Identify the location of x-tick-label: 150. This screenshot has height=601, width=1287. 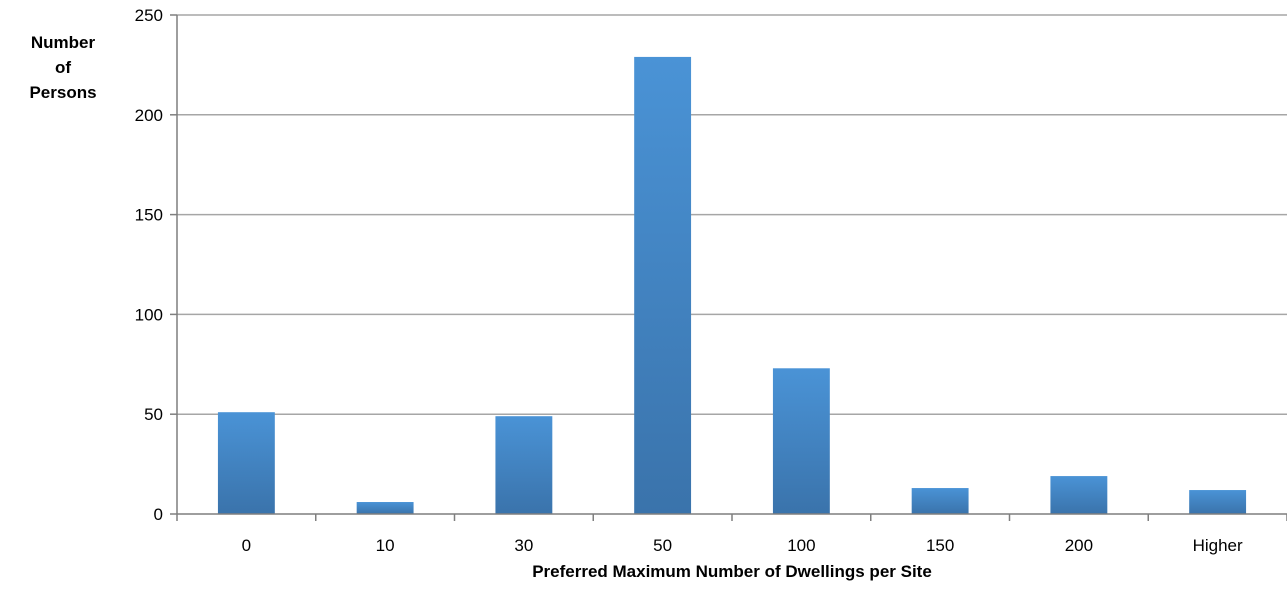
(940, 545).